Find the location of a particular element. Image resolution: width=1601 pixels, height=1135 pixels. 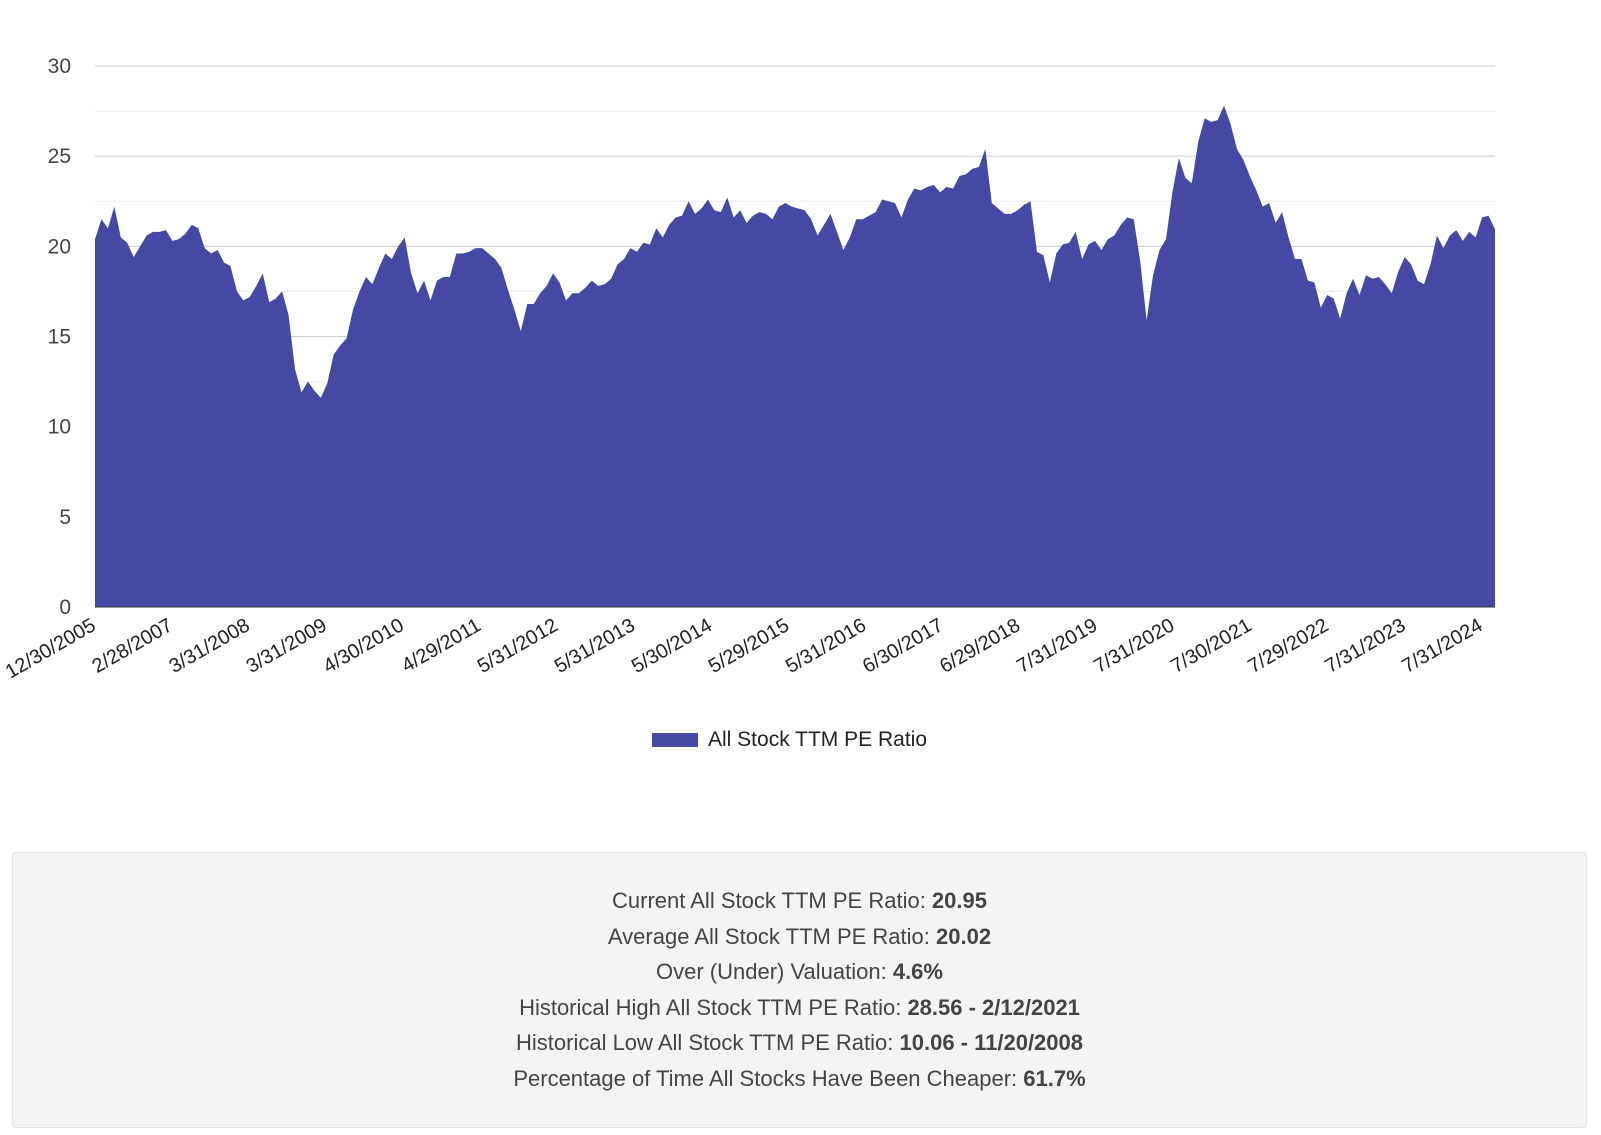

x-tick-label: 4/29/2011 is located at coordinates (441, 645).